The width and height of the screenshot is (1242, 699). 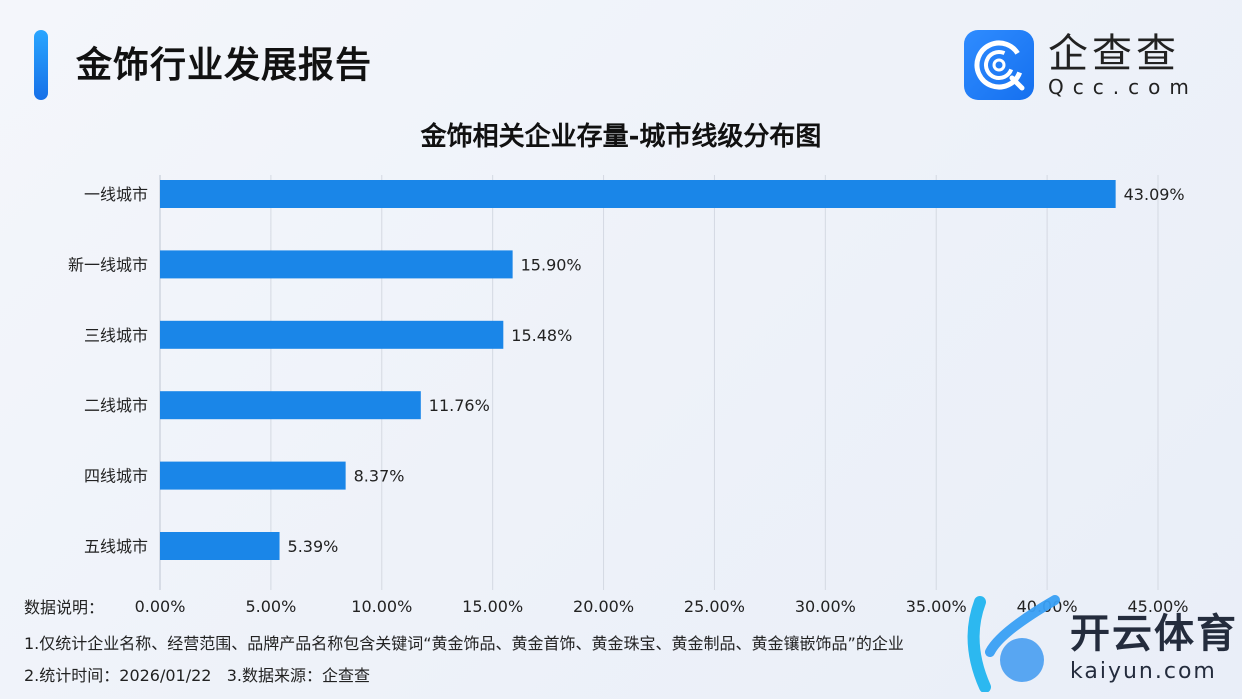 I want to click on logo-cn-text: 企查查, so click(x=1114, y=54).